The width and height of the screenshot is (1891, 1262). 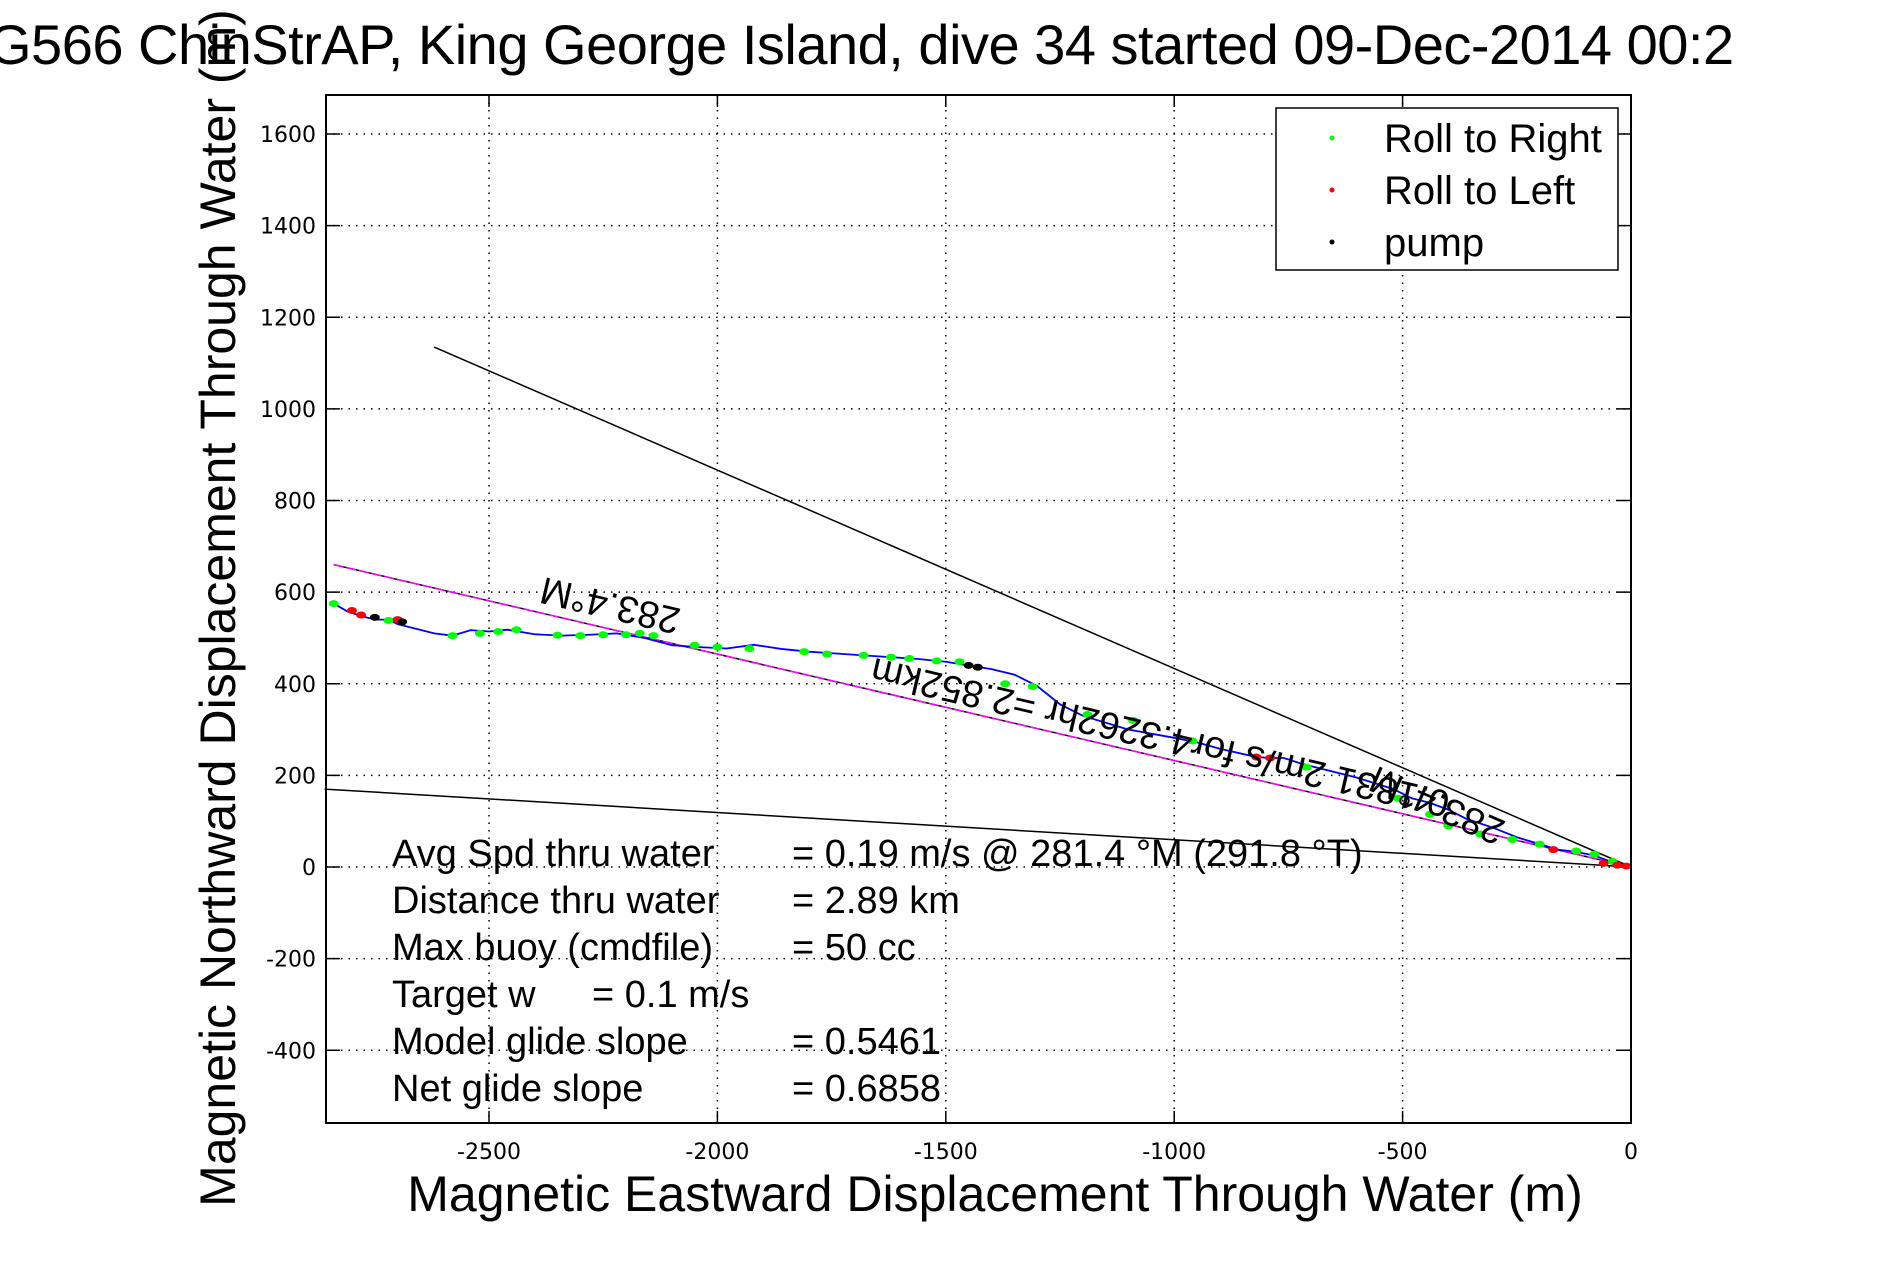 What do you see at coordinates (295, 776) in the screenshot?
I see `y-tick-label: 200` at bounding box center [295, 776].